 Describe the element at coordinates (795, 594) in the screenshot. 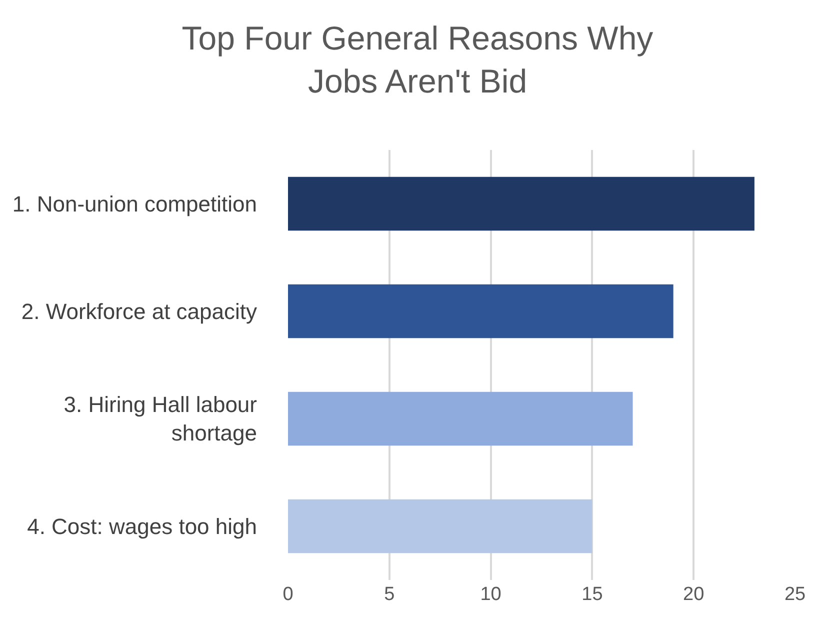

I see `x-tick-label: 25` at that location.